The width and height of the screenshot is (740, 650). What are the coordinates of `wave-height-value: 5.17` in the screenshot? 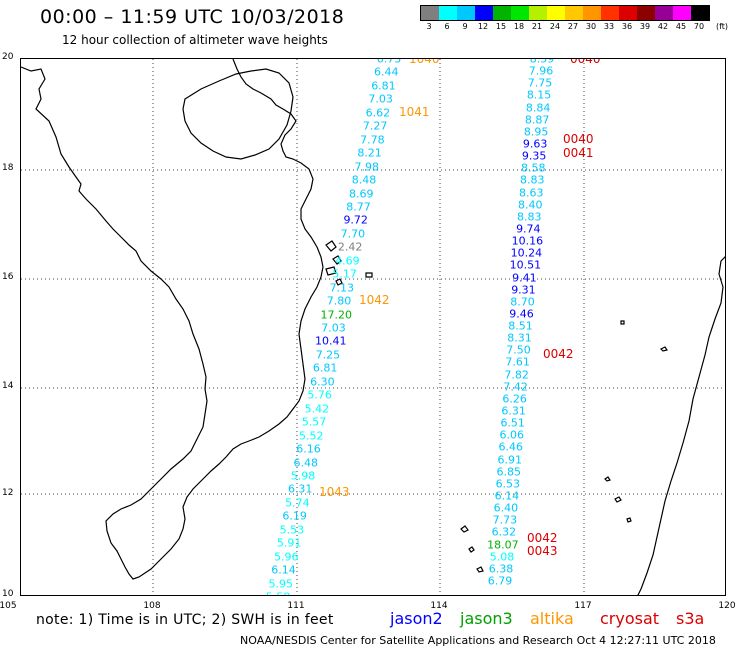 It's located at (344, 274).